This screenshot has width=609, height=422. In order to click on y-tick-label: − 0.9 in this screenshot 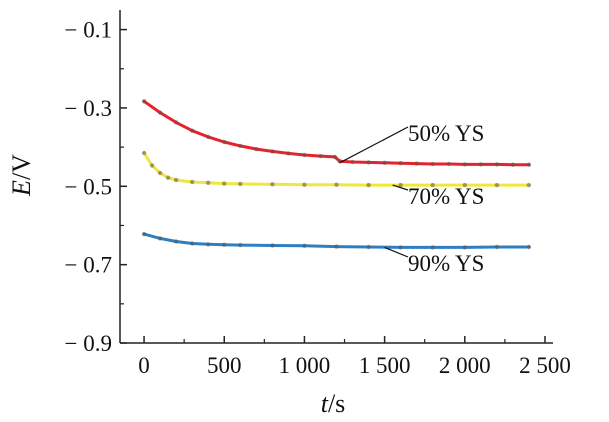, I will do `click(88, 343)`.